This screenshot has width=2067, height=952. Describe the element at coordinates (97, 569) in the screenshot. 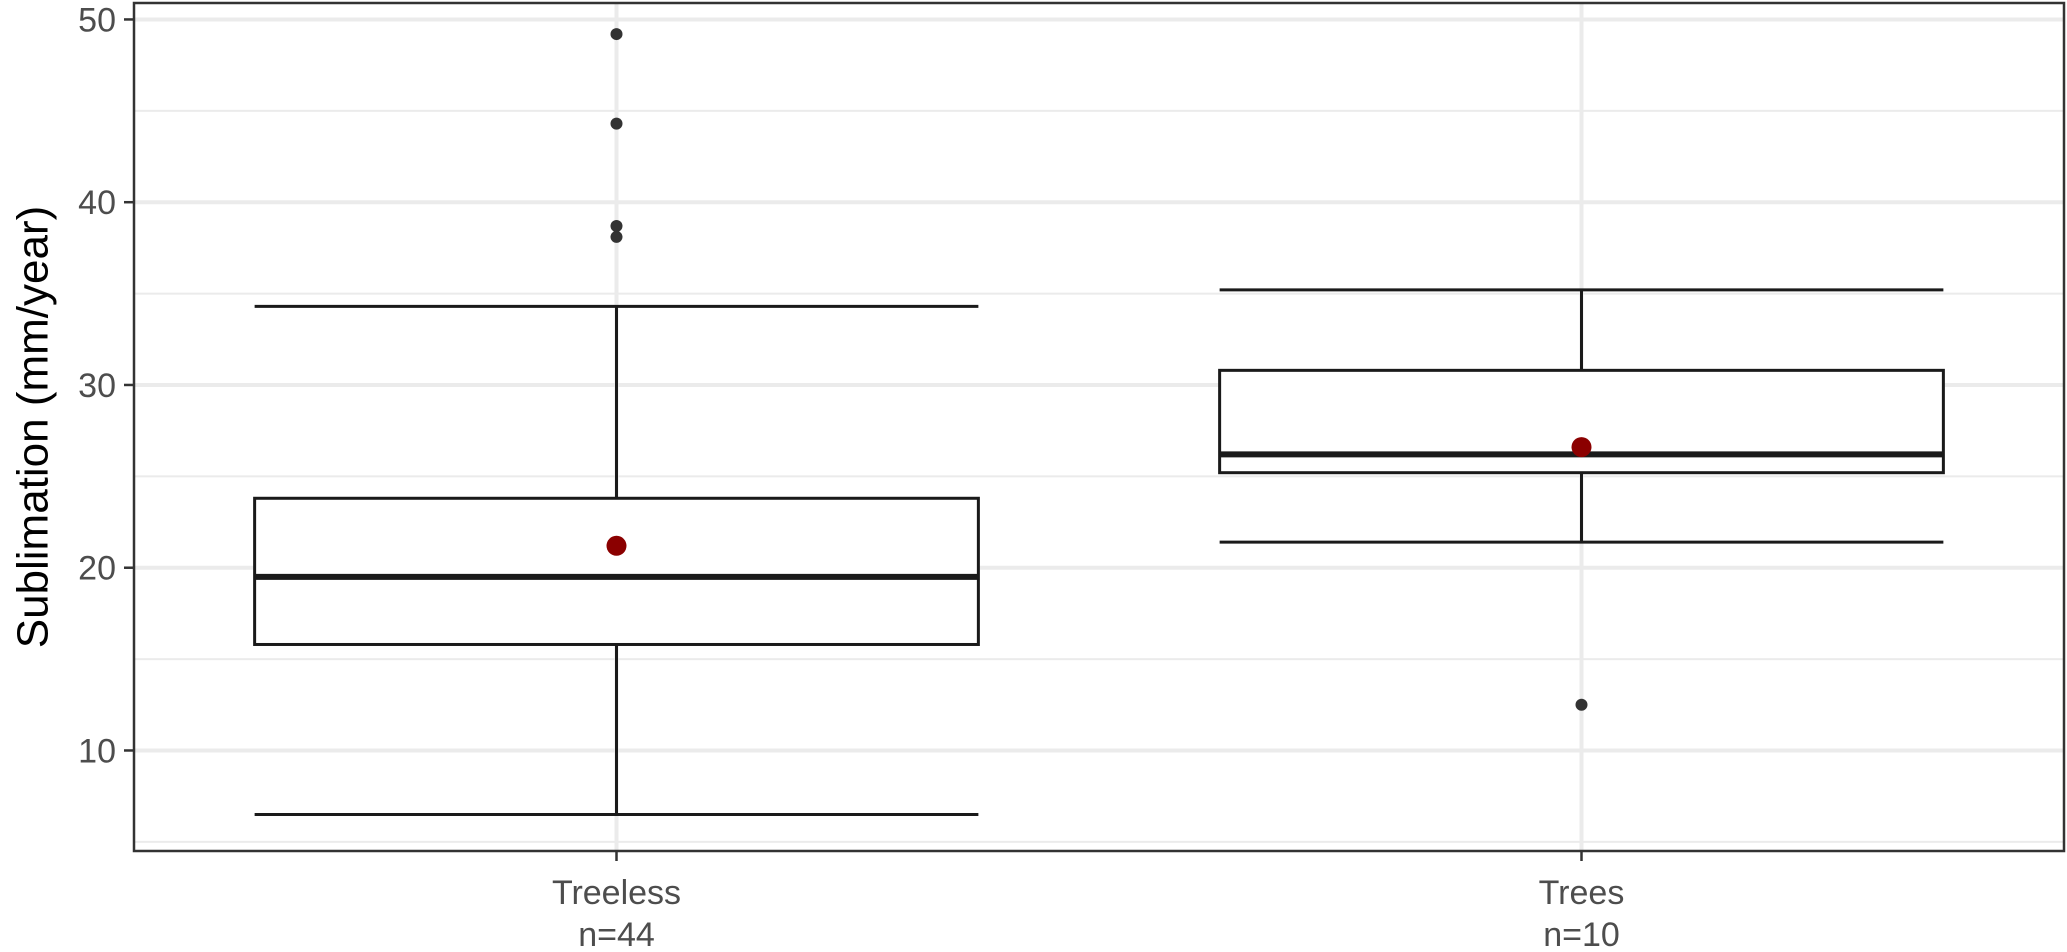

I see `y-tick-label: 20` at that location.